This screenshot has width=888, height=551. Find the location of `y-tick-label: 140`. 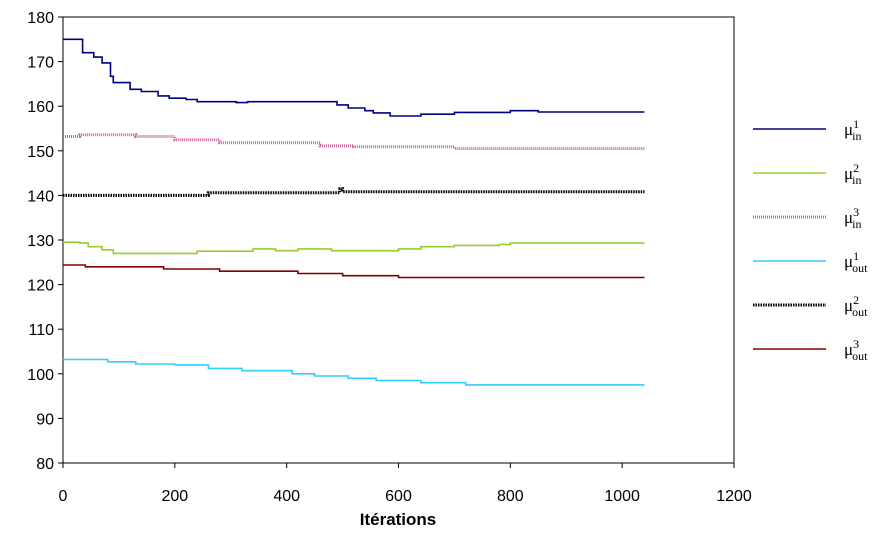

y-tick-label: 140 is located at coordinates (40, 196).